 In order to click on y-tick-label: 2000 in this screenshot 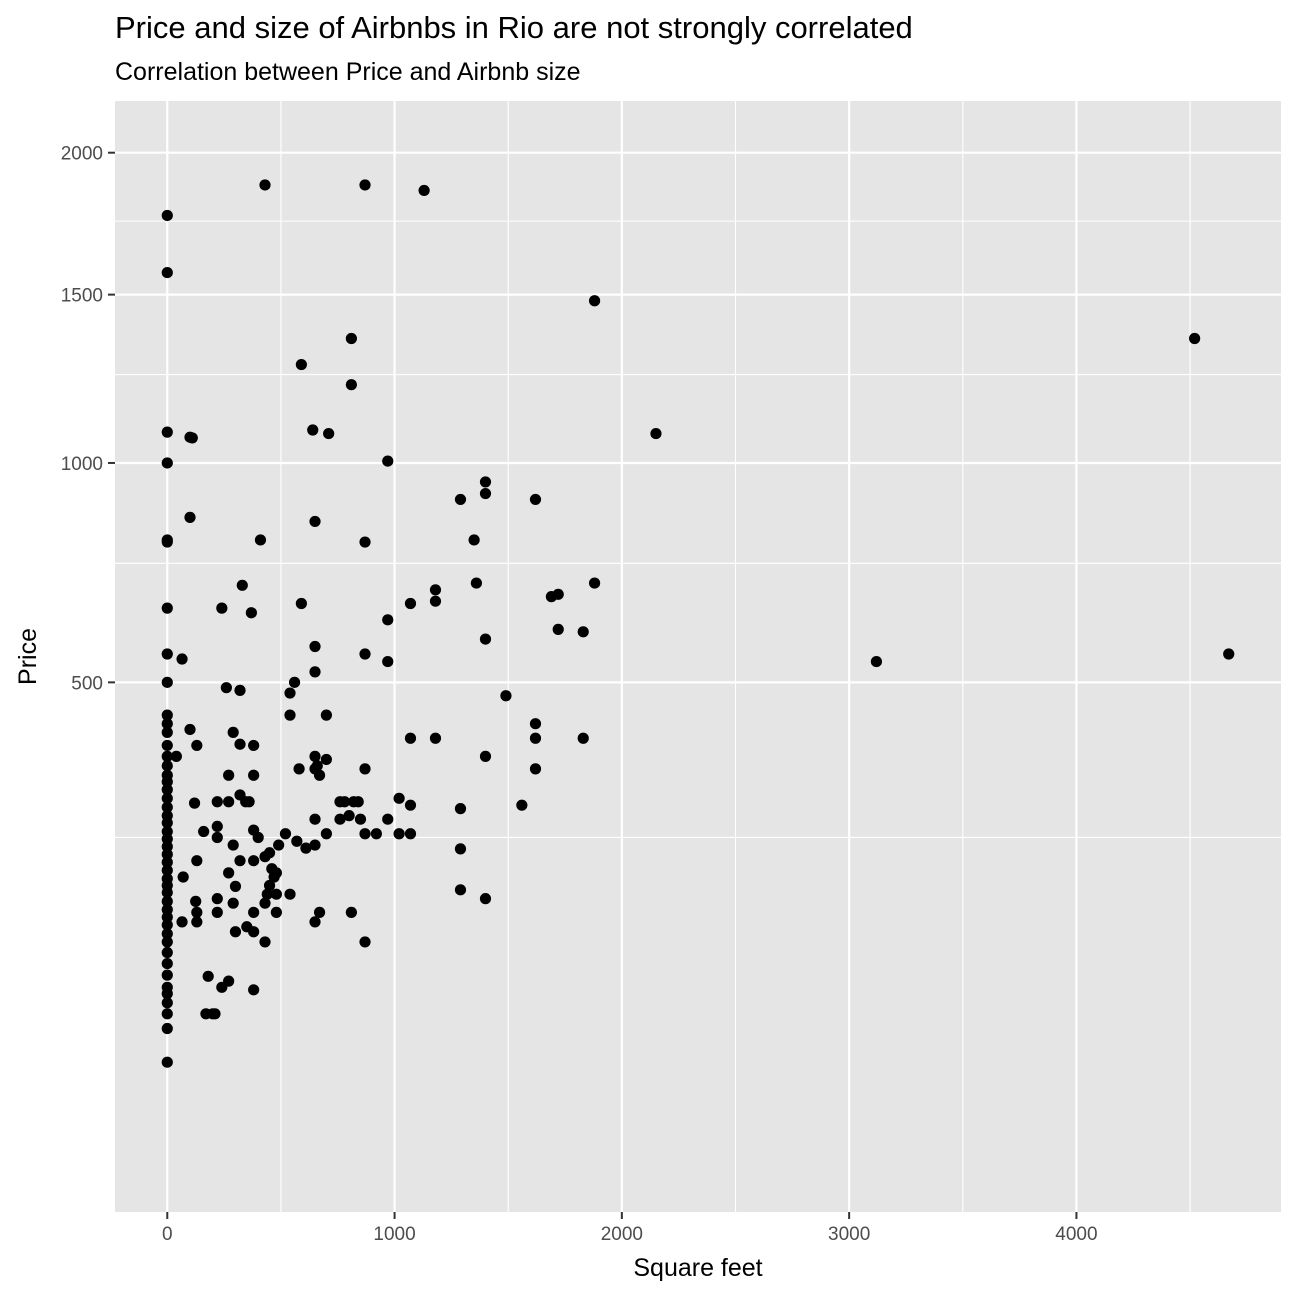, I will do `click(82, 154)`.